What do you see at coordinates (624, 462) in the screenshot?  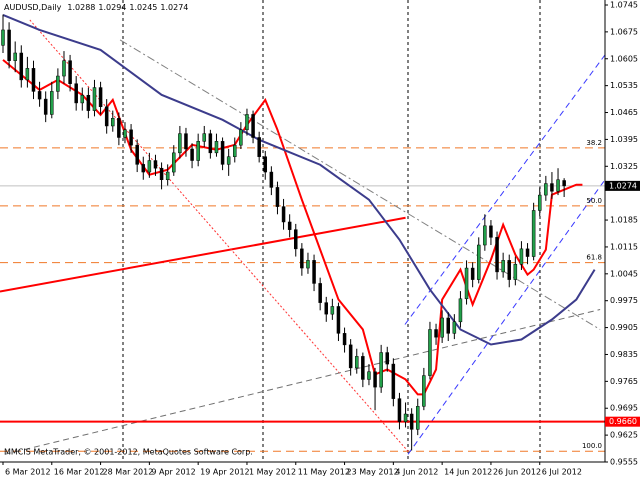 I see `y-tick-label: 0.9555` at bounding box center [624, 462].